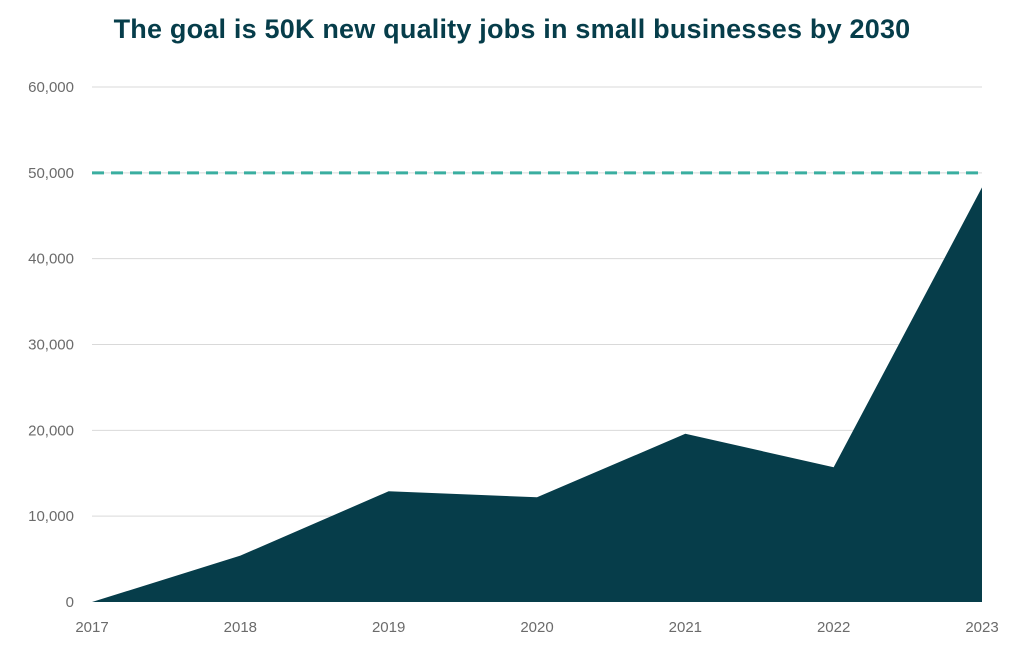  I want to click on y-tick-label: 40,000, so click(51, 259).